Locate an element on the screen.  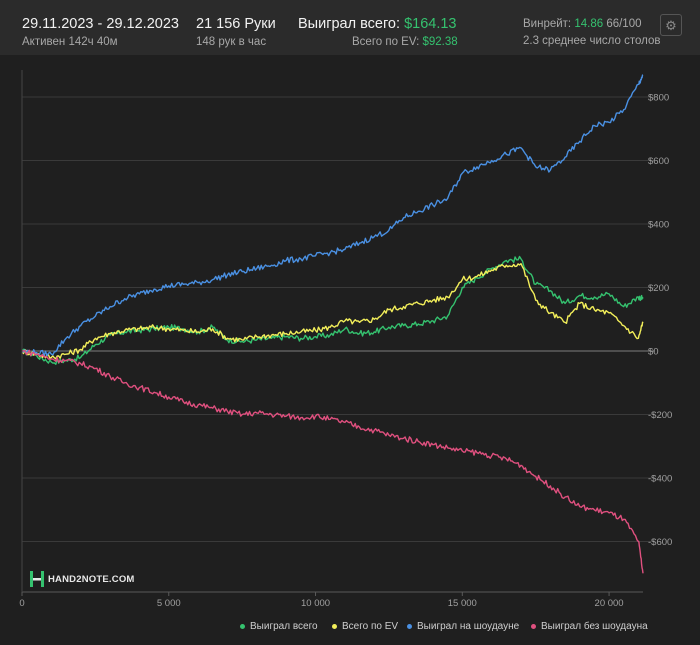
winrate-label: Винрейт: is located at coordinates (547, 24).